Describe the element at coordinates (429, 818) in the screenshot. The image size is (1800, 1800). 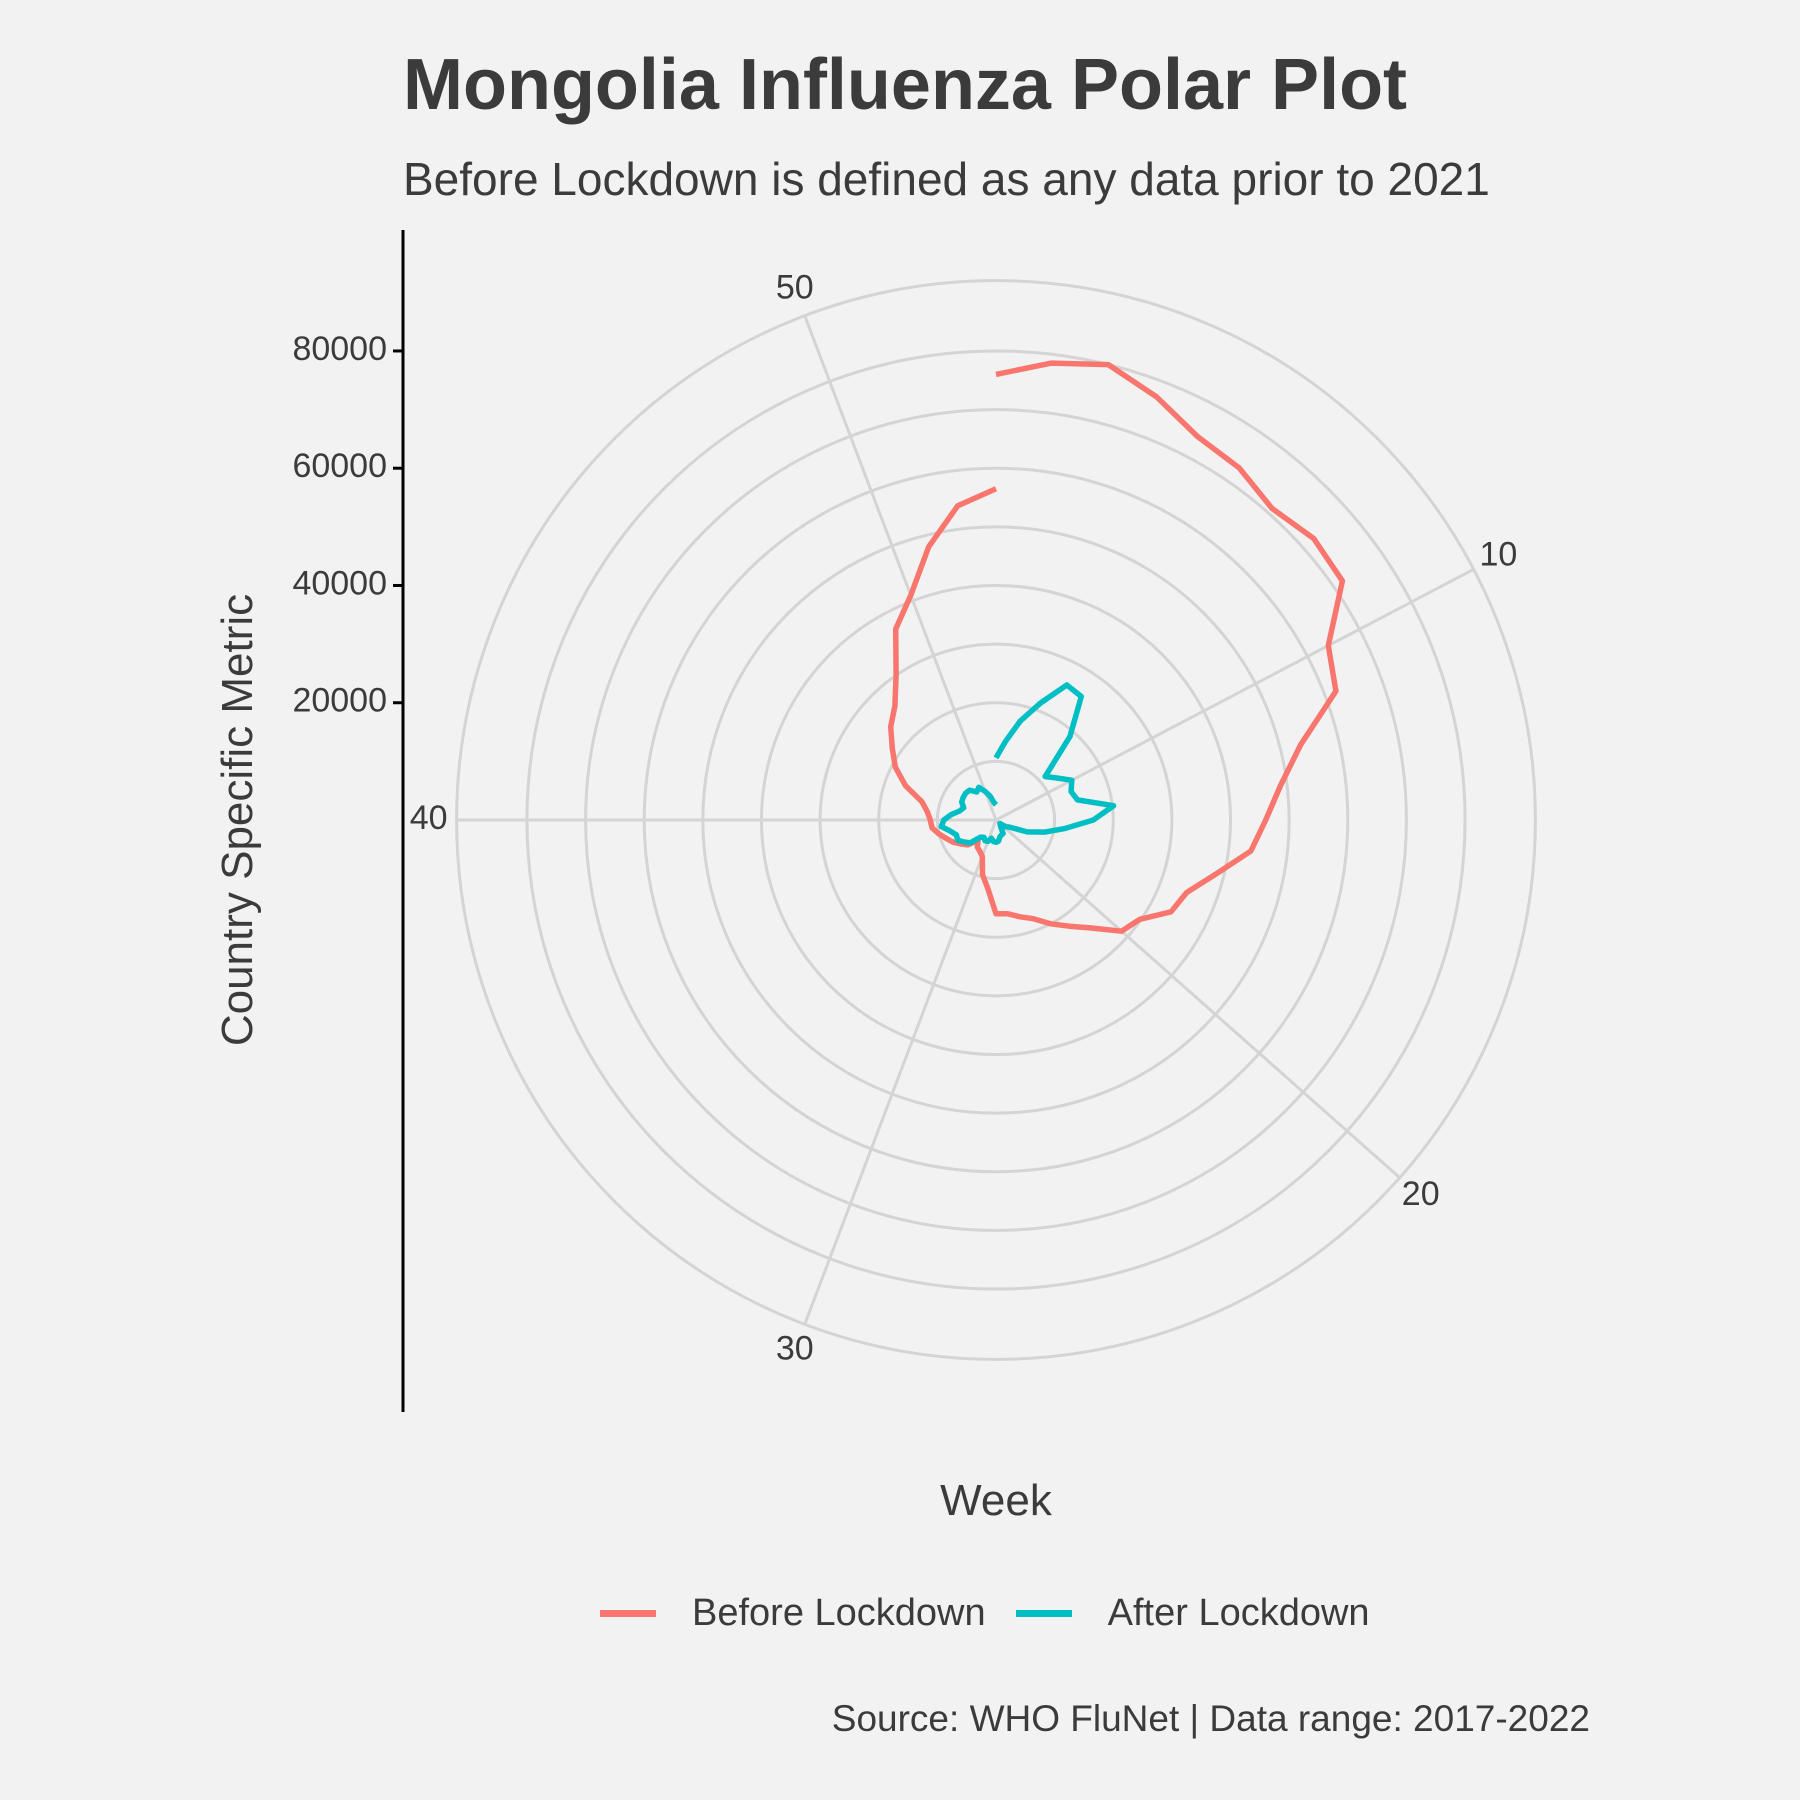
I see `theta-tick-label: 40` at that location.